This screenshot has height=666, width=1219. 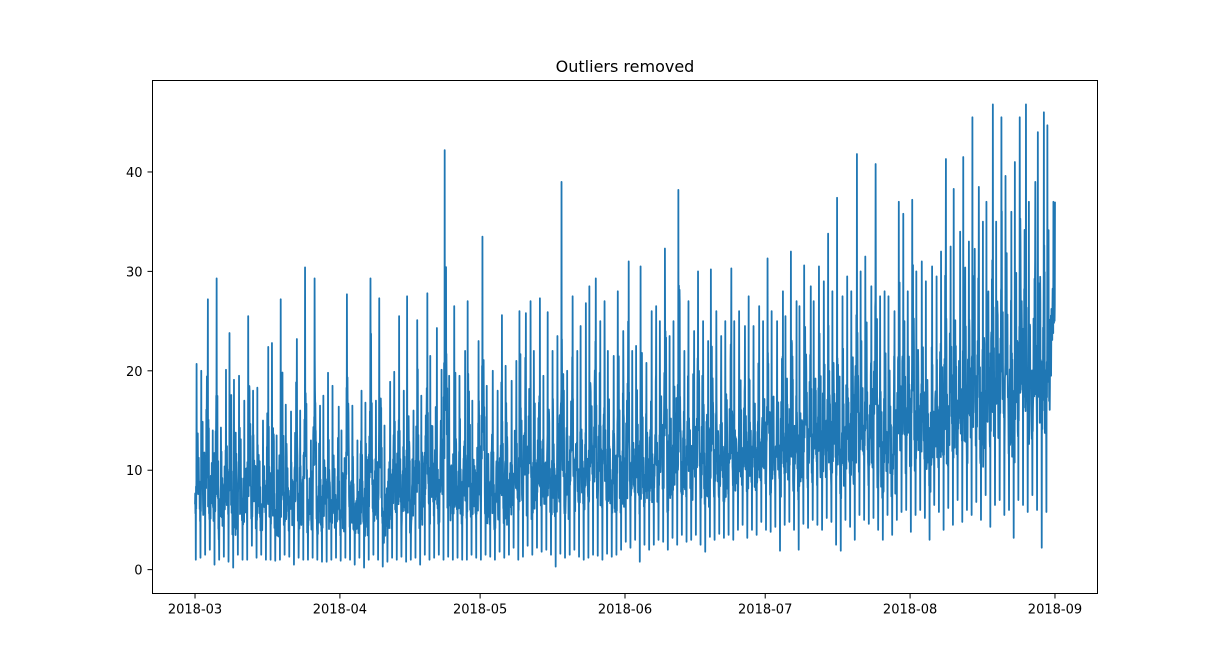 I want to click on y-tick-label: 40, so click(x=134, y=173).